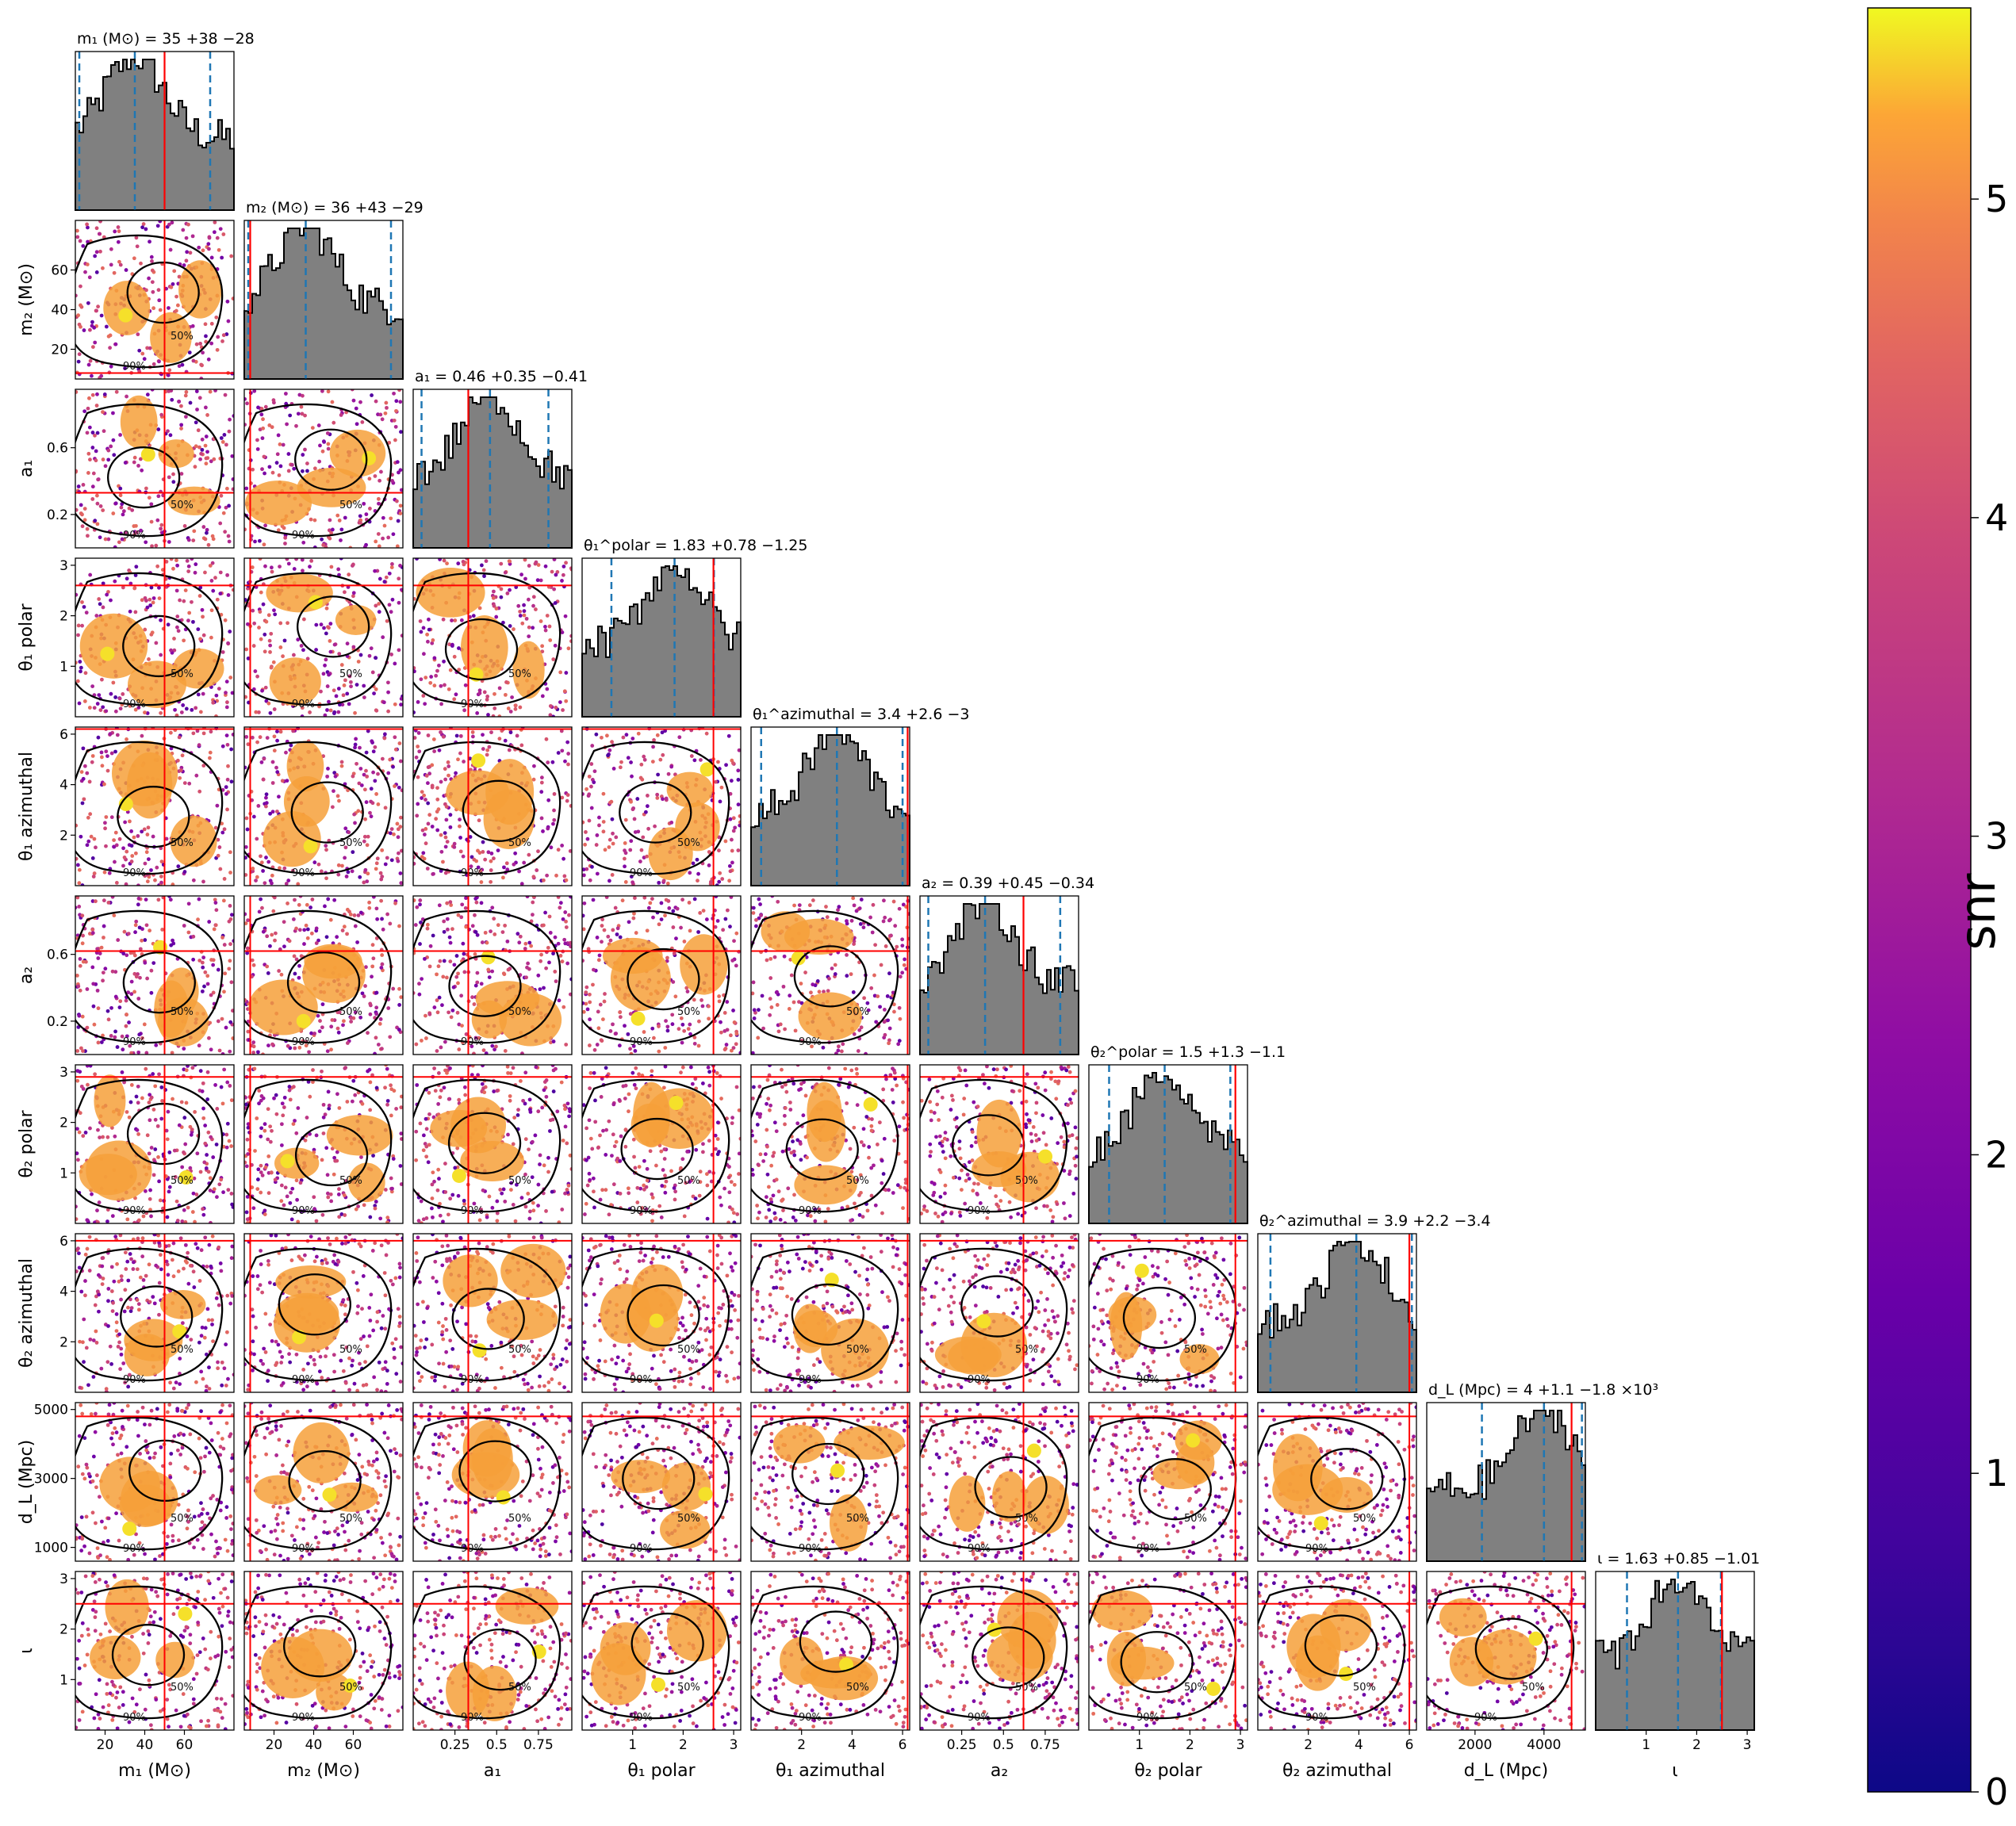  What do you see at coordinates (323, 469) in the screenshot?
I see `panel-a1-vs-m2: 50%90%` at bounding box center [323, 469].